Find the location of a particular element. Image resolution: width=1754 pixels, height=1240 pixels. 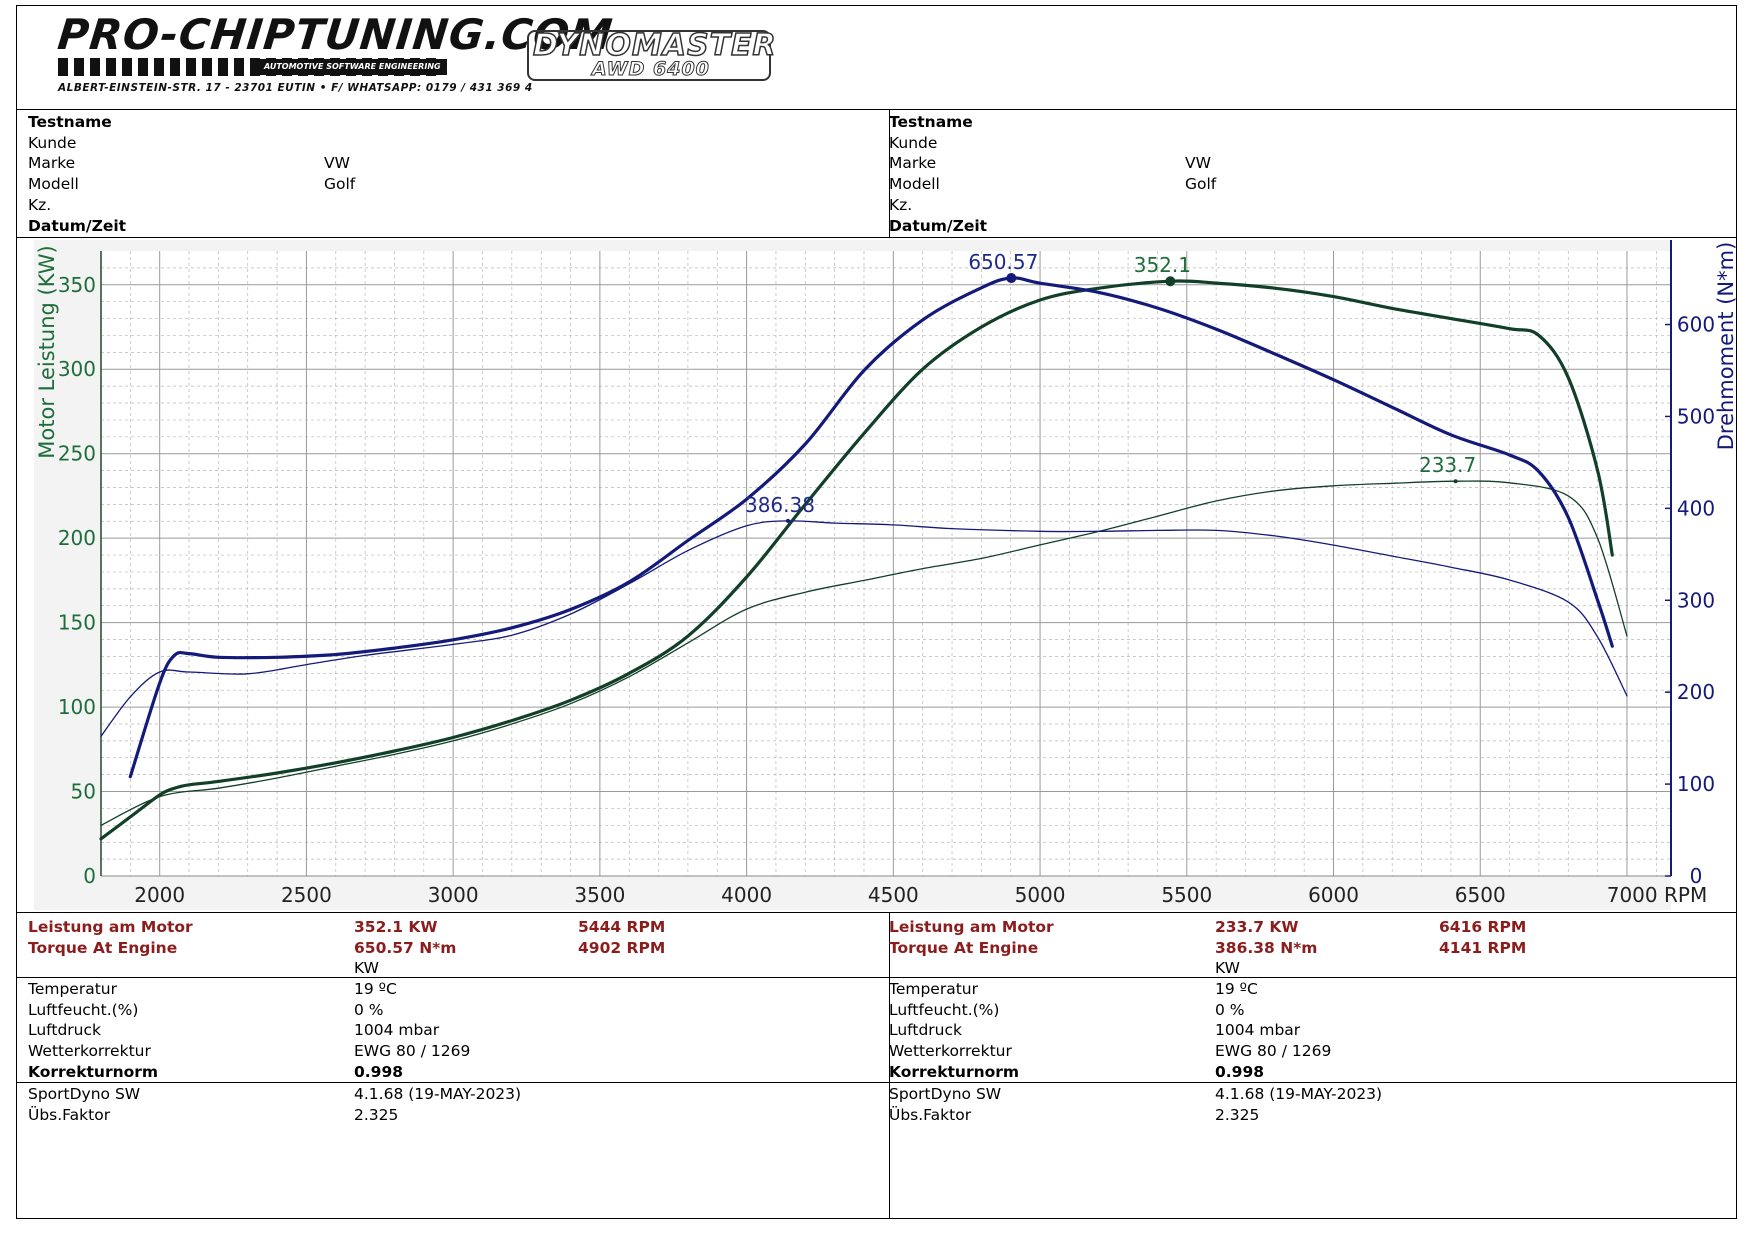

info-label: Testname is located at coordinates (70, 122).